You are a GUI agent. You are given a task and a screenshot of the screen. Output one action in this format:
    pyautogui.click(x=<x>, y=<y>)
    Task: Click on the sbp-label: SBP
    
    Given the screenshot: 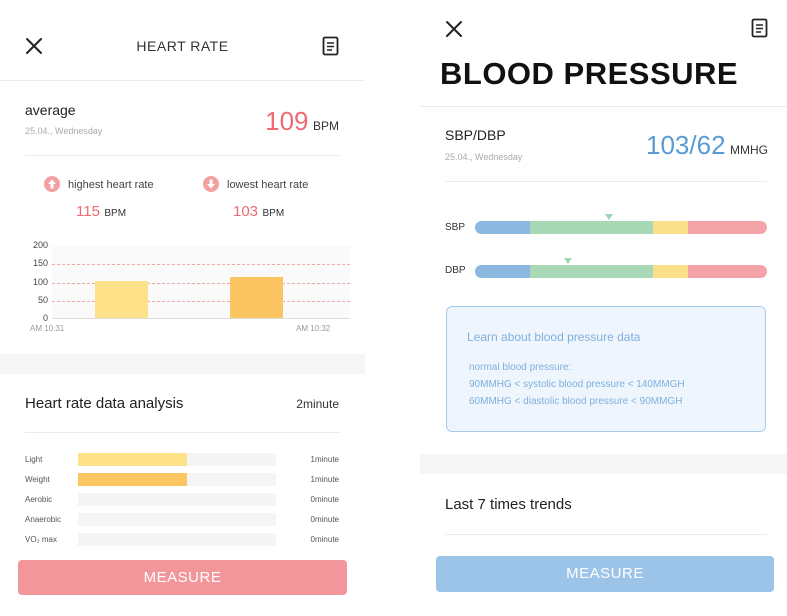 What is the action you would take?
    pyautogui.click(x=455, y=227)
    